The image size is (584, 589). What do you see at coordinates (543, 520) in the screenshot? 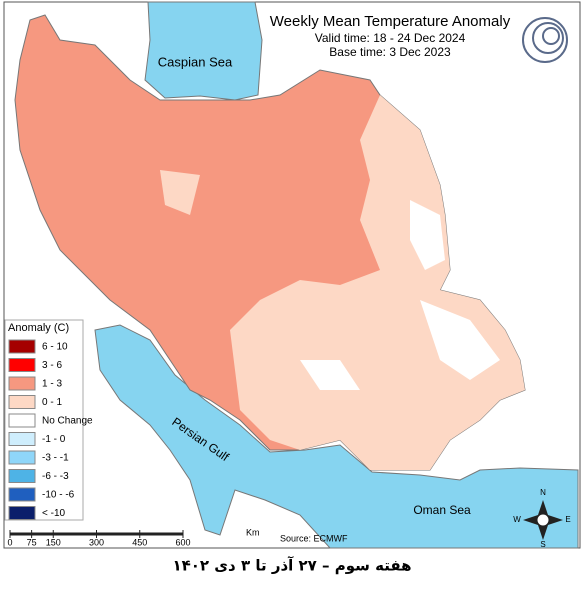
I see `compass-rose` at bounding box center [543, 520].